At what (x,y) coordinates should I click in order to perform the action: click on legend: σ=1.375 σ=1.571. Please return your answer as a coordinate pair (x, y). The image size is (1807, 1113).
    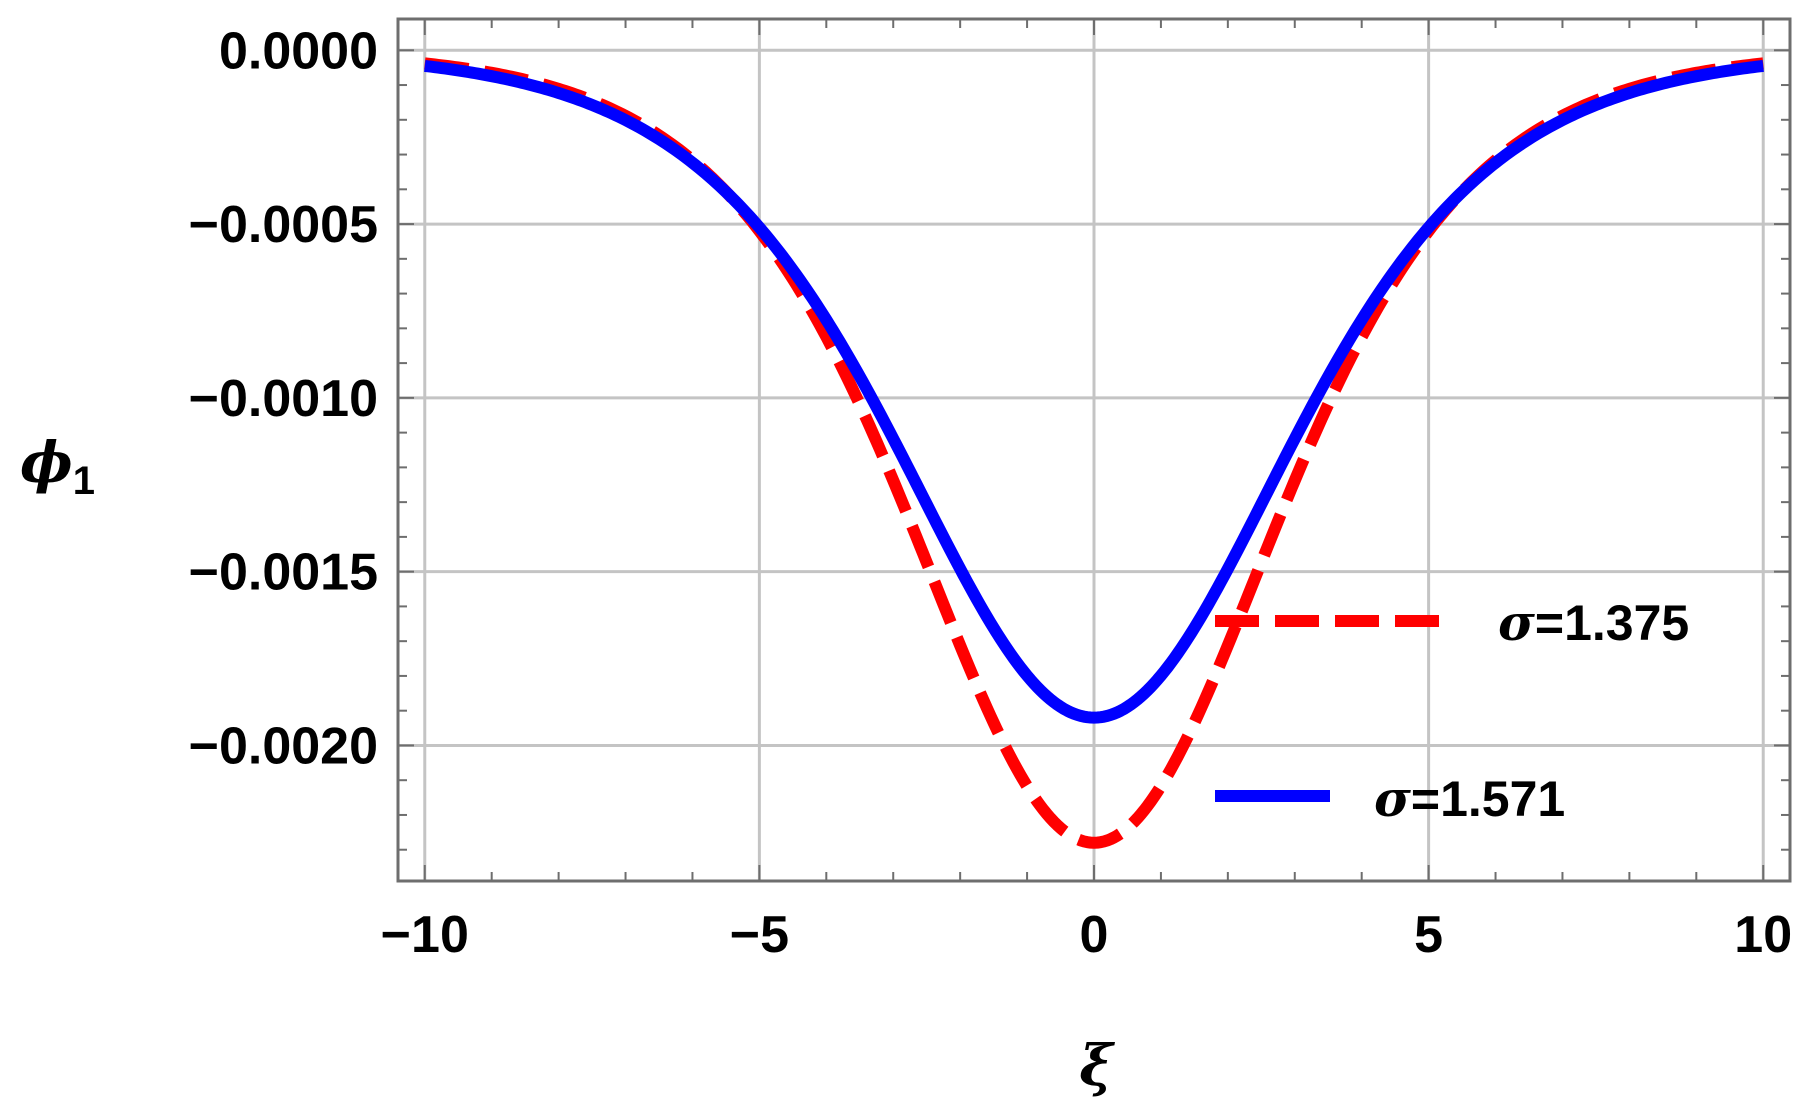
    Looking at the image, I should click on (1452, 710).